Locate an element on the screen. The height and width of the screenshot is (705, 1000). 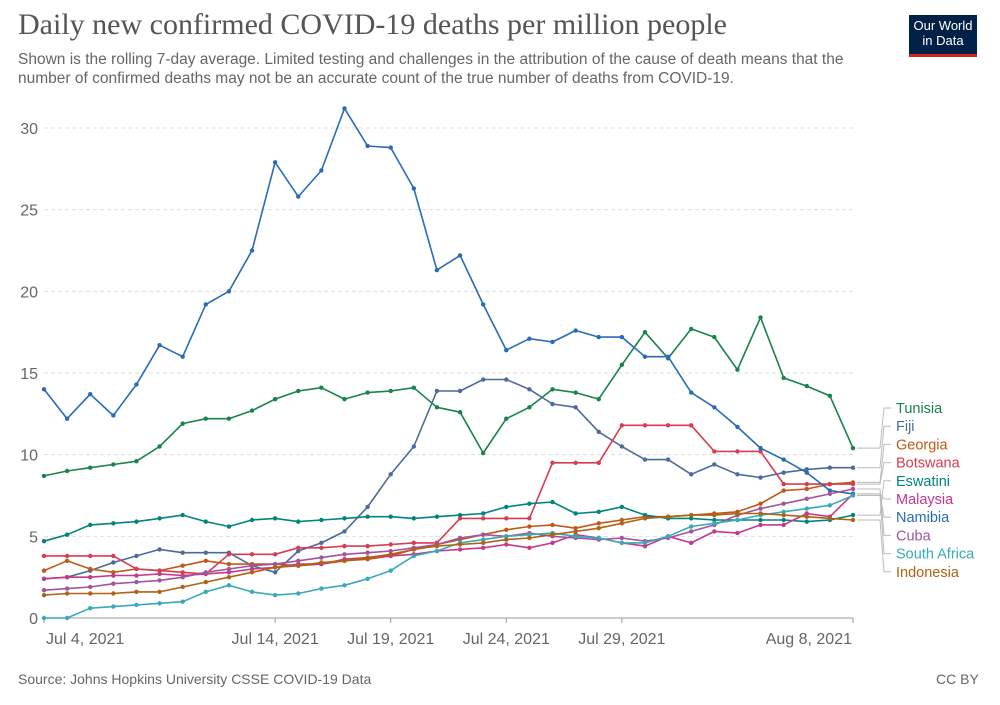
license-label: CC BY is located at coordinates (957, 679).